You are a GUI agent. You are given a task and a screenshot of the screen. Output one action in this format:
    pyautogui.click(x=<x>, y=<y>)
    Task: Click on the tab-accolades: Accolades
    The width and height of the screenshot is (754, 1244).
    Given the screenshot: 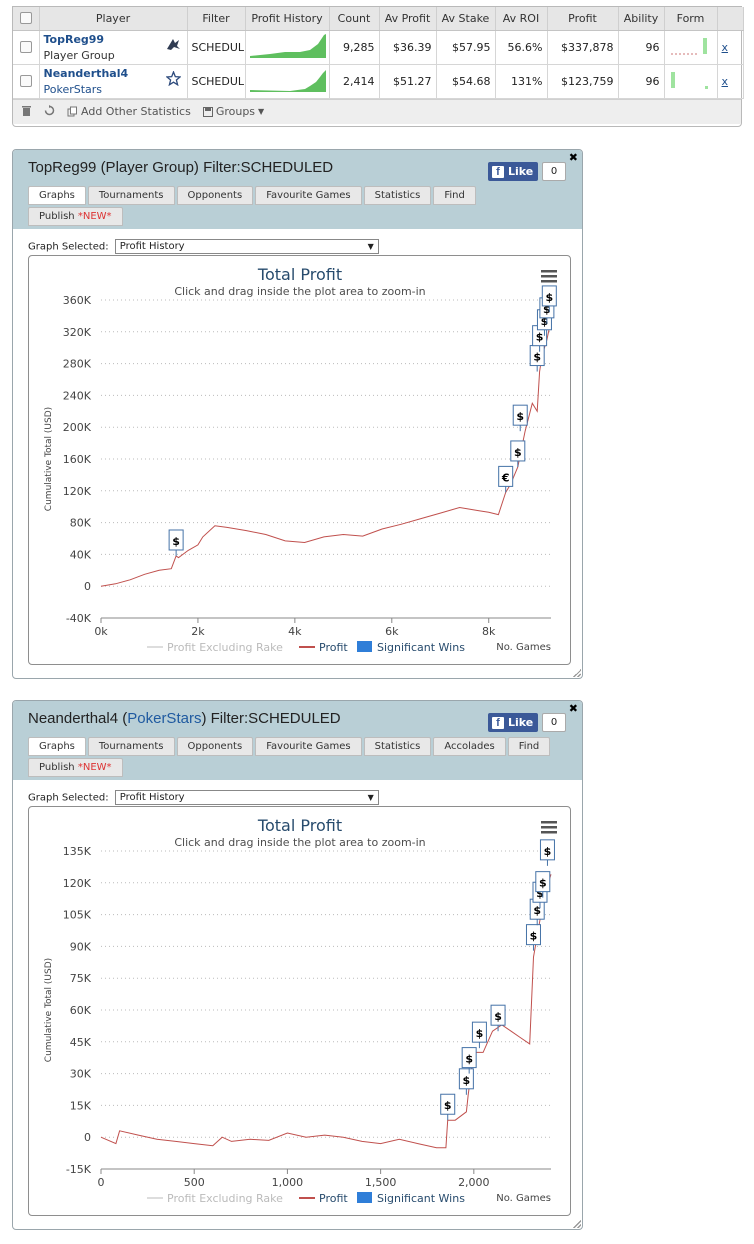 What is the action you would take?
    pyautogui.click(x=469, y=746)
    